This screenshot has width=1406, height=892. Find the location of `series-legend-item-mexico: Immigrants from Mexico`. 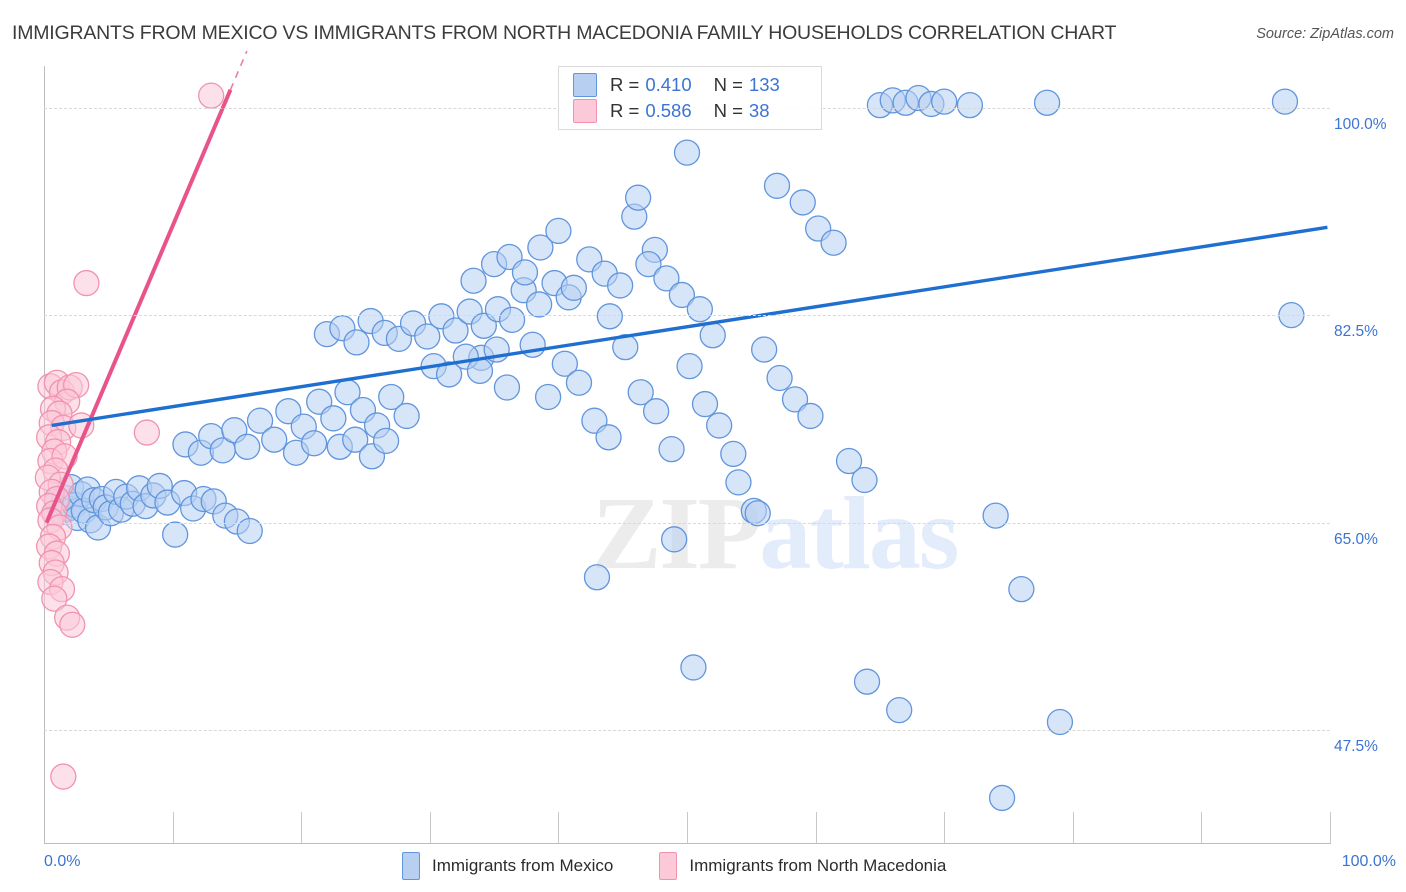

series-legend-item-mexico: Immigrants from Mexico is located at coordinates (507, 866).